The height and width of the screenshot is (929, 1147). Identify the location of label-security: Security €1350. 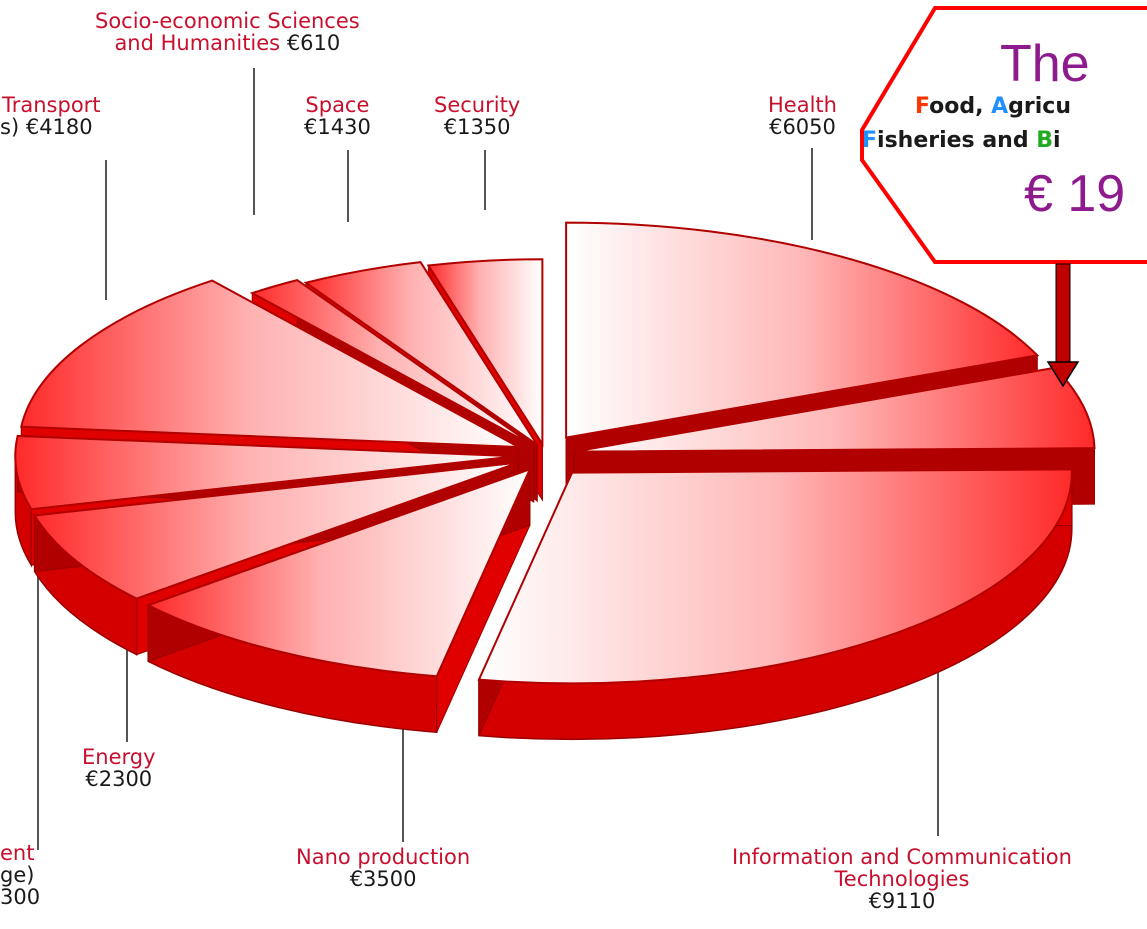
(477, 116).